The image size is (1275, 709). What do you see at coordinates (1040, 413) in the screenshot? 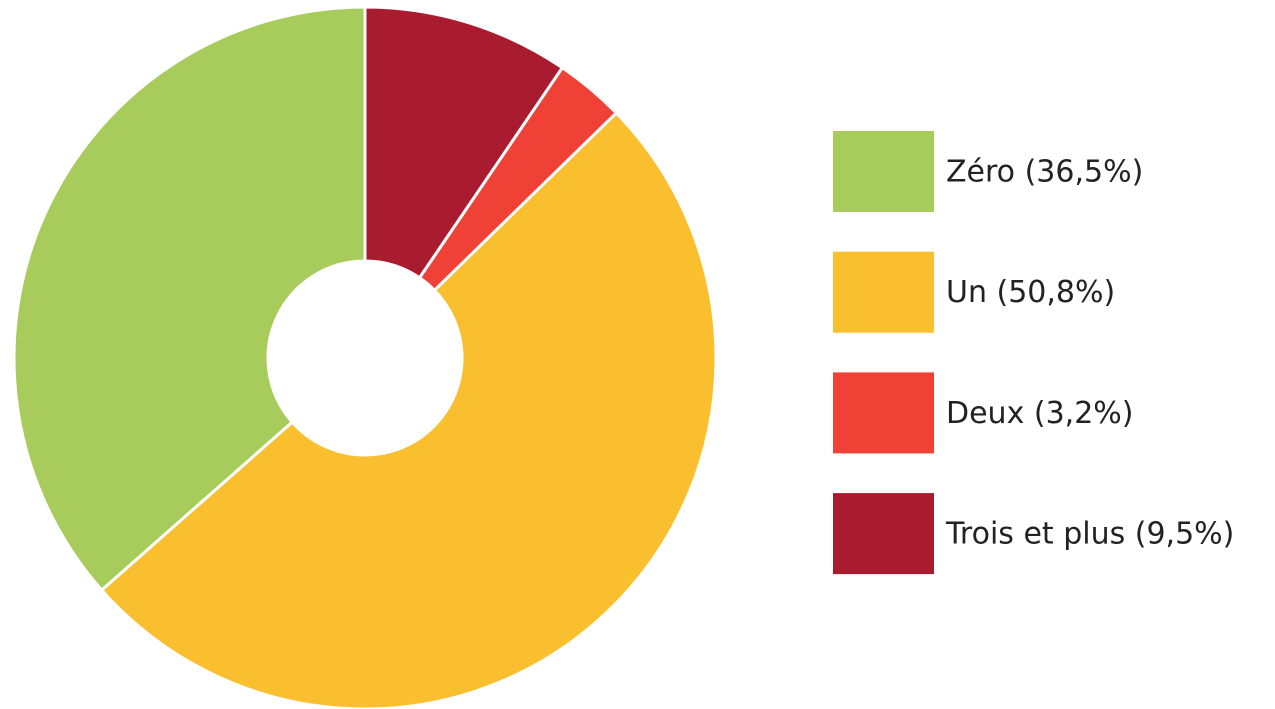
I see `legend-label: Deux (3,2%)` at bounding box center [1040, 413].